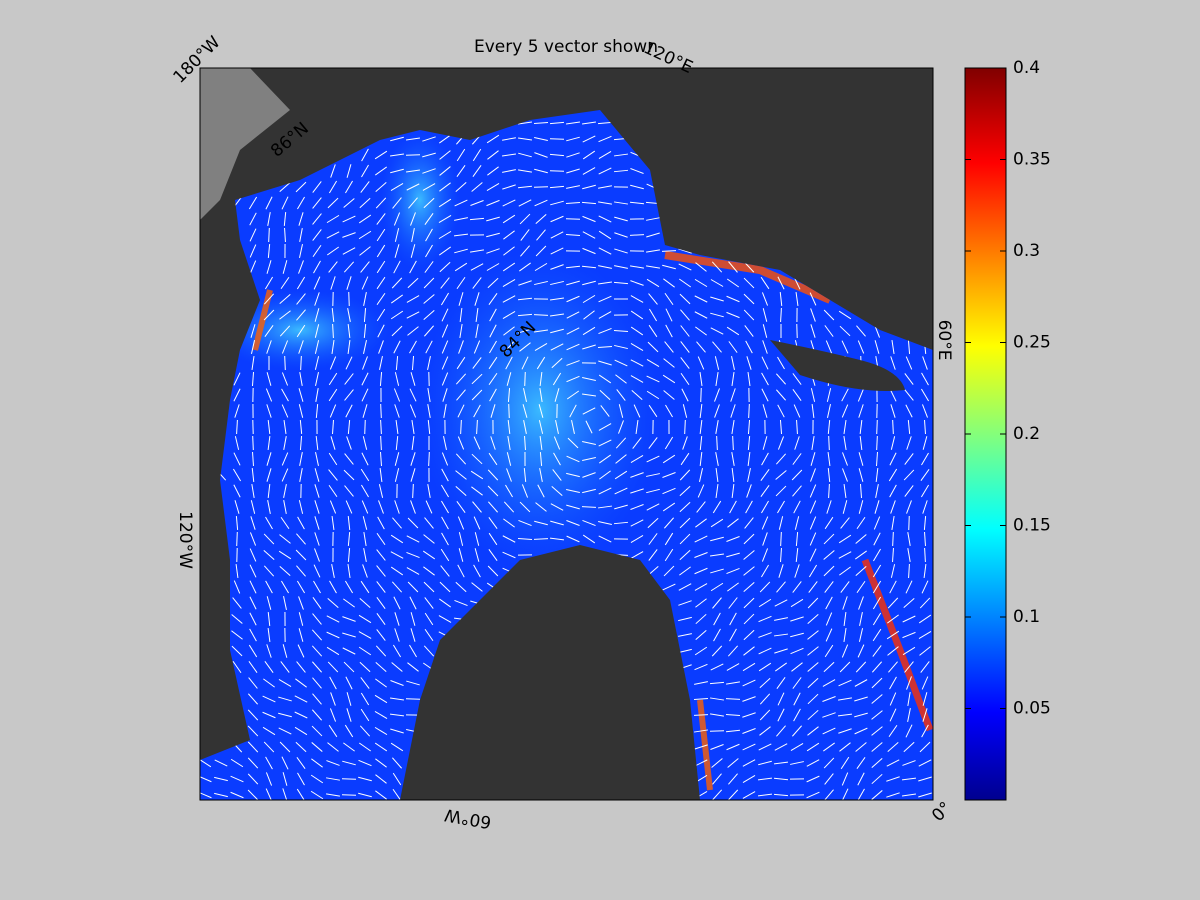 This screenshot has height=900, width=1200. What do you see at coordinates (468, 818) in the screenshot?
I see `lon-label: 60°W` at bounding box center [468, 818].